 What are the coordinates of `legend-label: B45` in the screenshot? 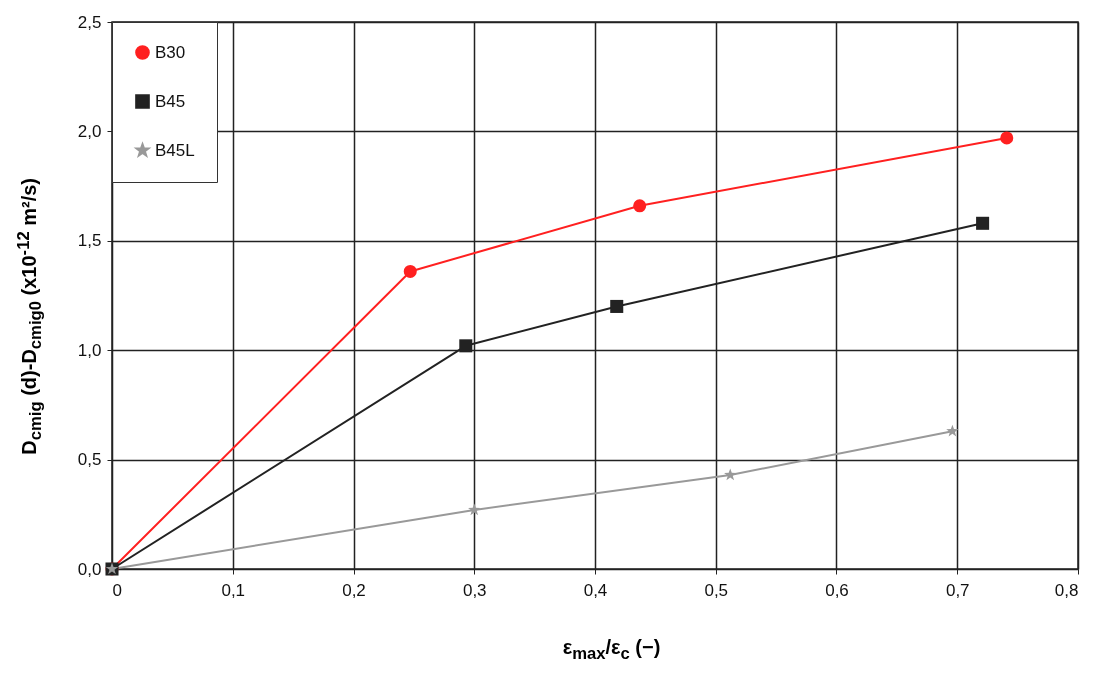 It's located at (170, 101).